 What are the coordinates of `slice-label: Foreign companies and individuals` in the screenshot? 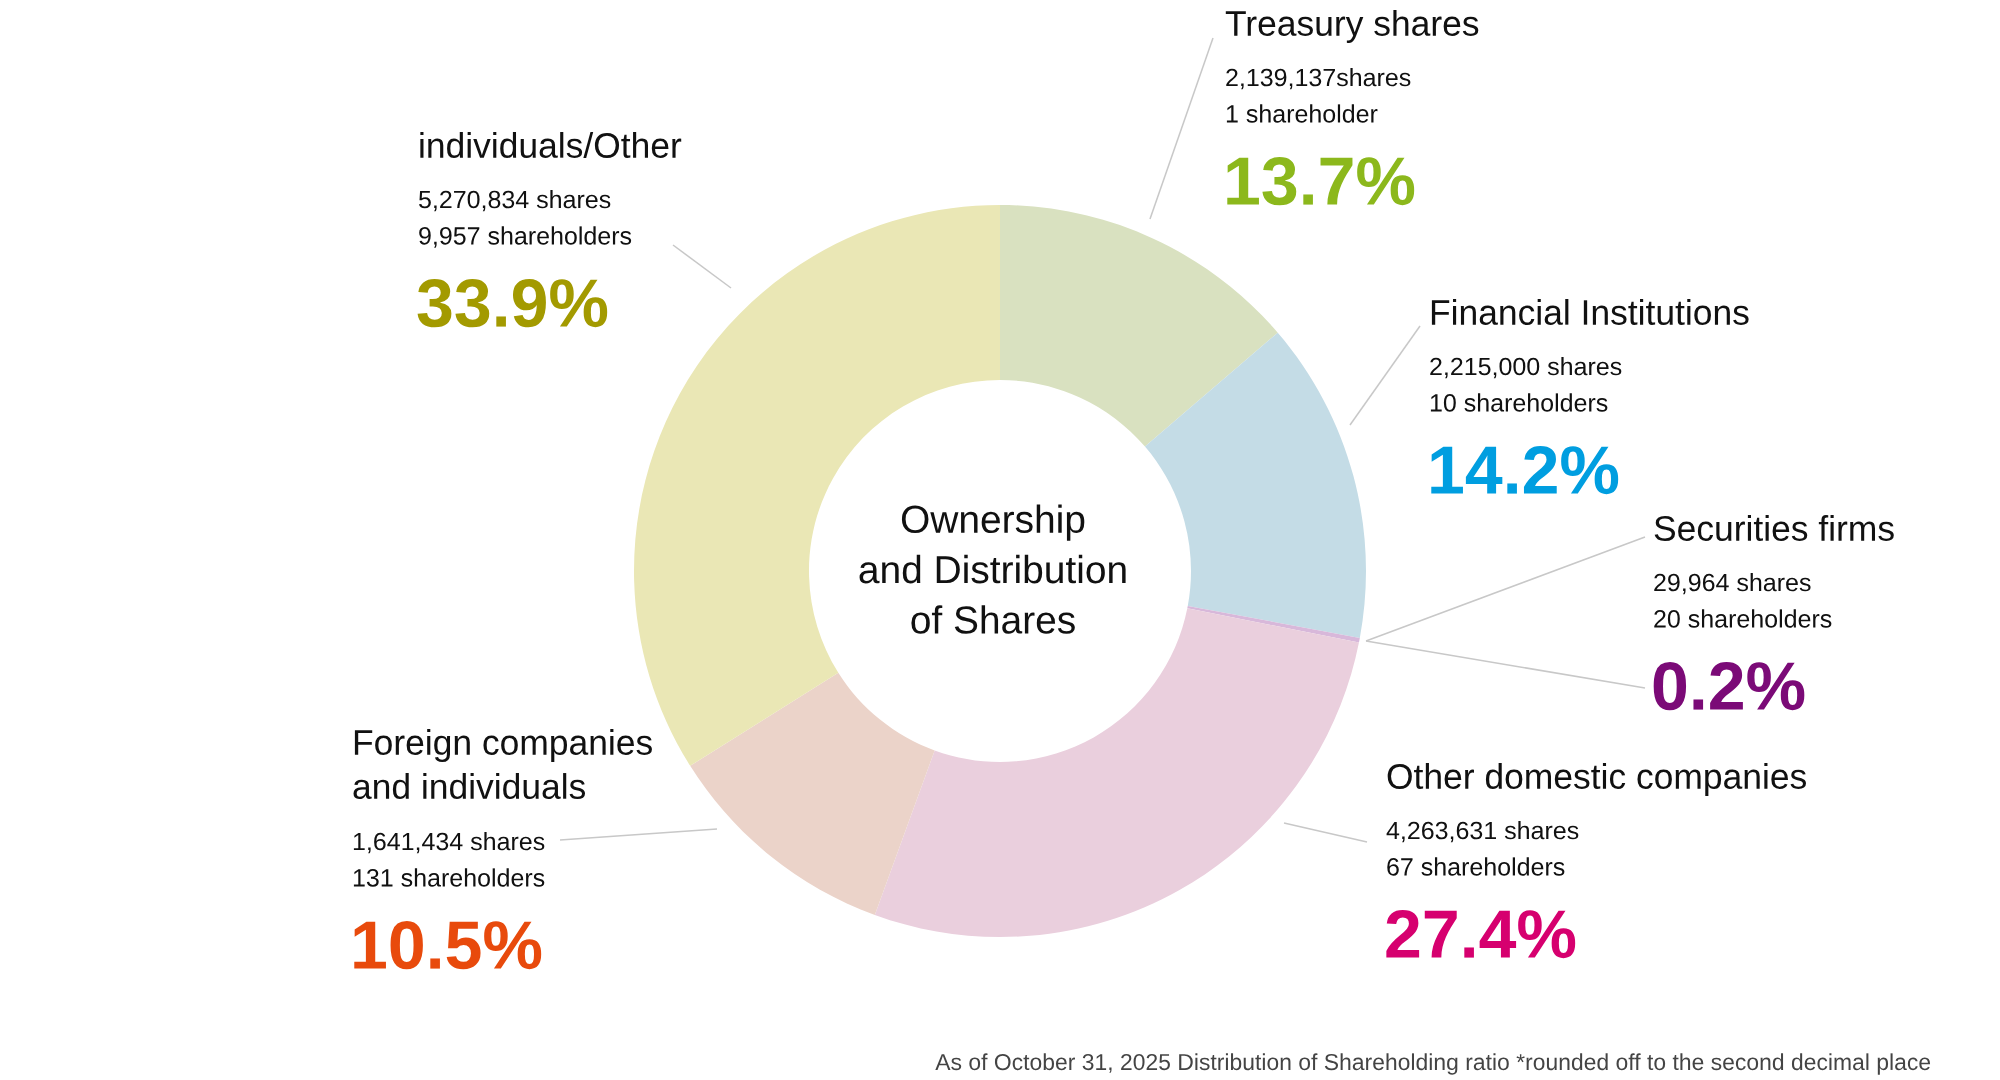 It's located at (502, 764).